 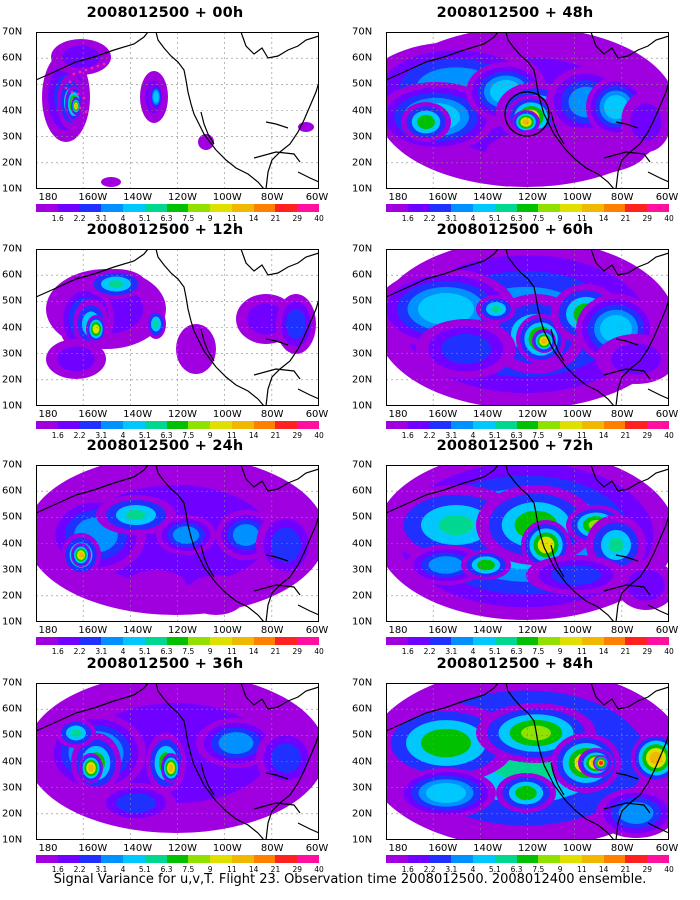 What do you see at coordinates (144, 218) in the screenshot?
I see `colorbar-label: 5.1` at bounding box center [144, 218].